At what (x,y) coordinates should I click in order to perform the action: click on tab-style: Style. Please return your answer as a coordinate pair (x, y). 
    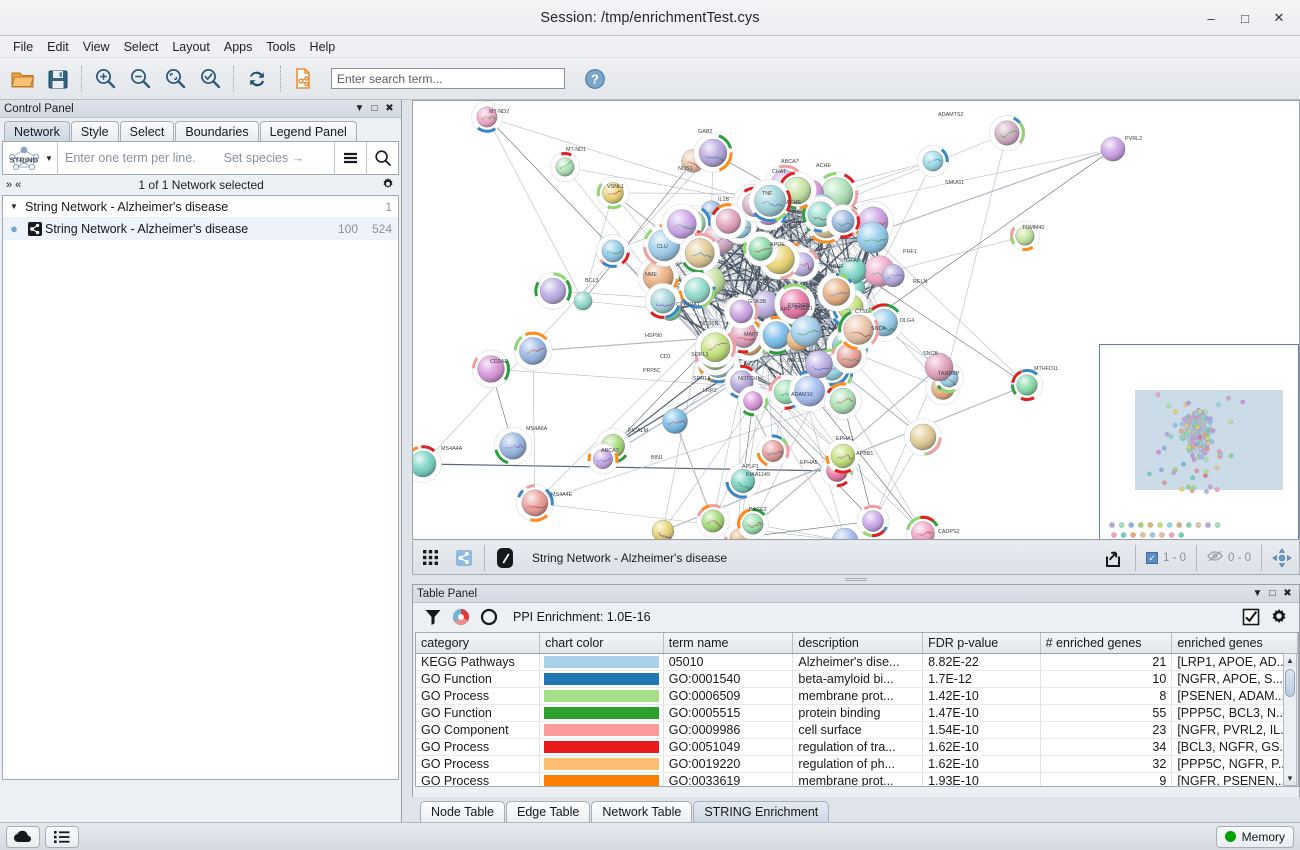
    Looking at the image, I should click on (94, 131).